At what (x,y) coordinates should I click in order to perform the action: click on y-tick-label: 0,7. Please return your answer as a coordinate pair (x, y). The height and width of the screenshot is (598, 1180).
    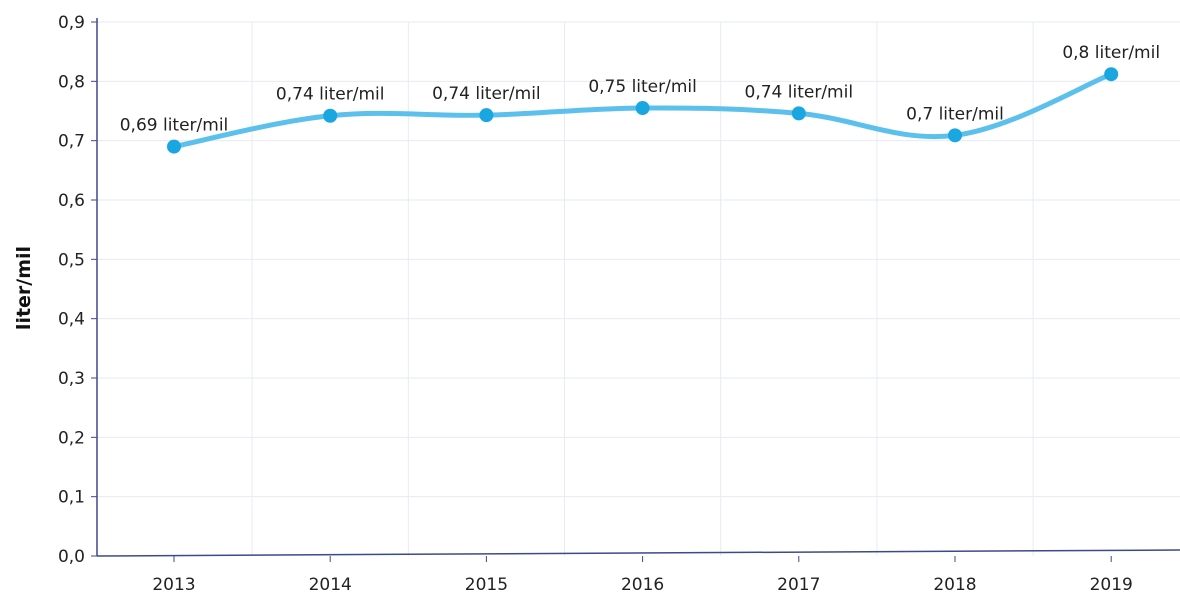
    Looking at the image, I should click on (71, 142).